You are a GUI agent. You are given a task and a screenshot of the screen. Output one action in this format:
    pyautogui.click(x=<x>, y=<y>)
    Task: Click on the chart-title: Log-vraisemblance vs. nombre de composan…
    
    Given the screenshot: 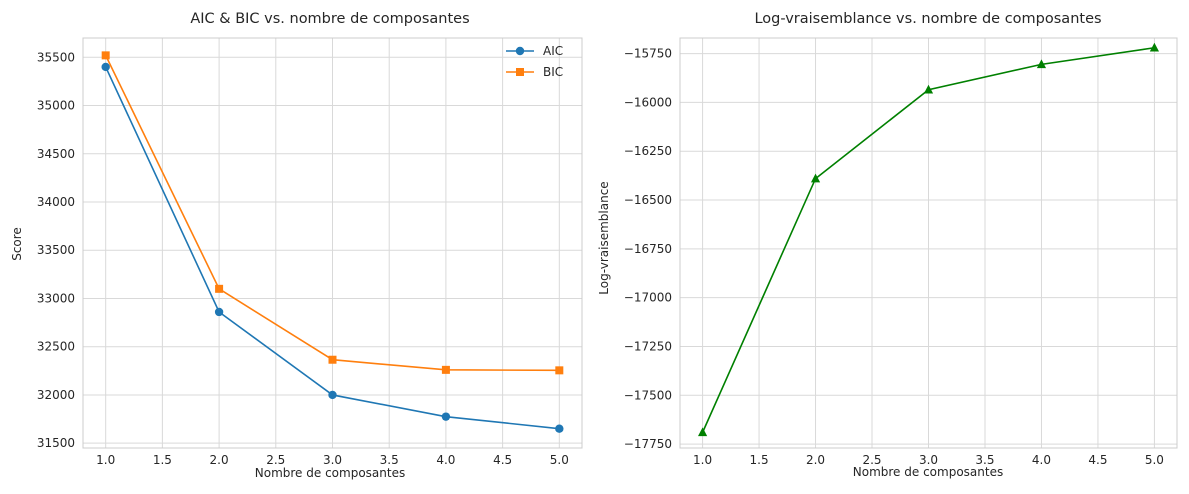 What is the action you would take?
    pyautogui.click(x=927, y=19)
    